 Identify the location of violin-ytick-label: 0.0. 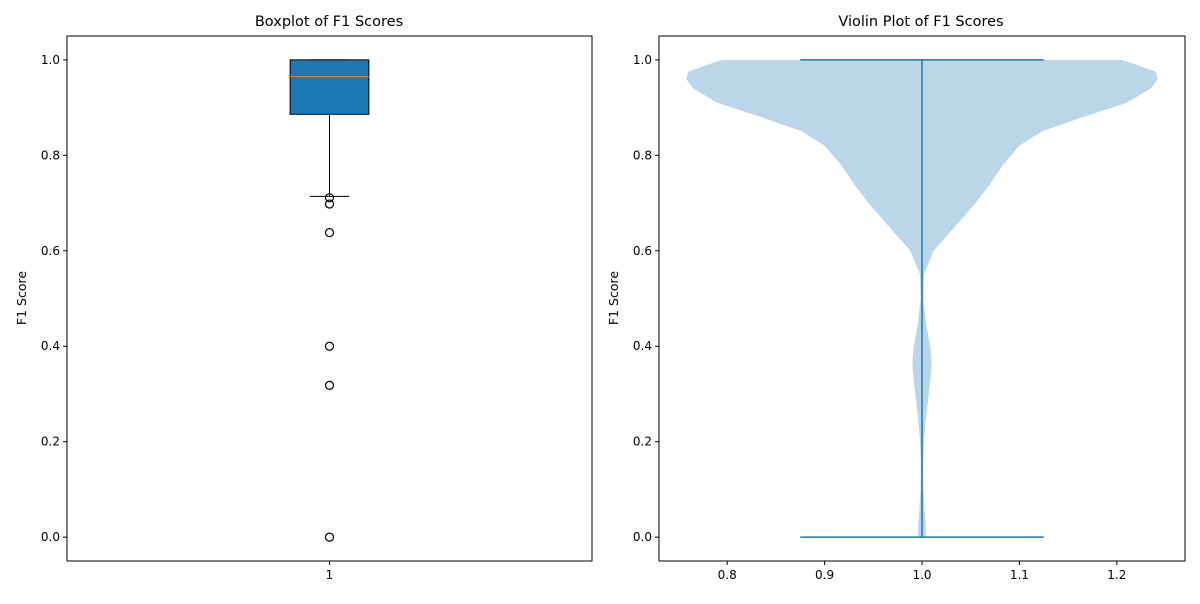
(642, 537).